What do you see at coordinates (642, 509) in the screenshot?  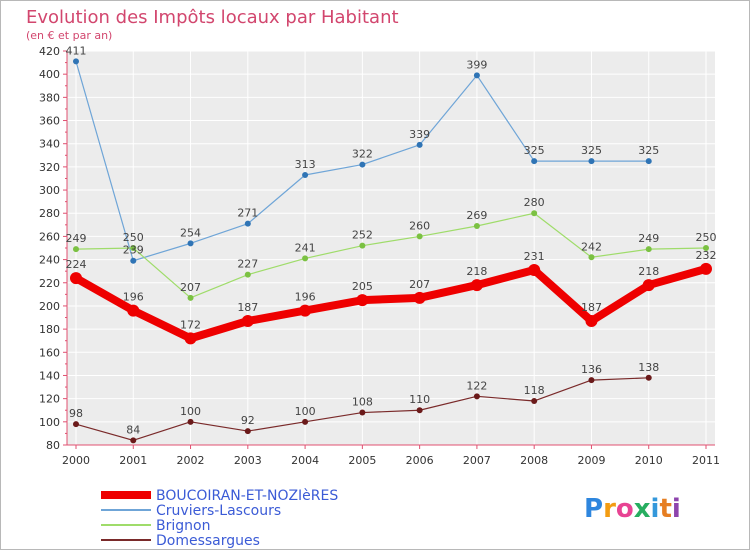 I see `logo-letter: x` at bounding box center [642, 509].